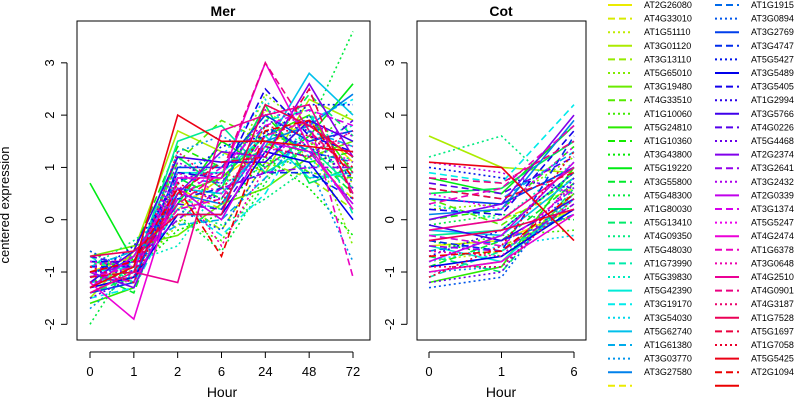 Image resolution: width=800 pixels, height=400 pixels. What do you see at coordinates (772, 32) in the screenshot?
I see `legend-label: AT3G2769` at bounding box center [772, 32].